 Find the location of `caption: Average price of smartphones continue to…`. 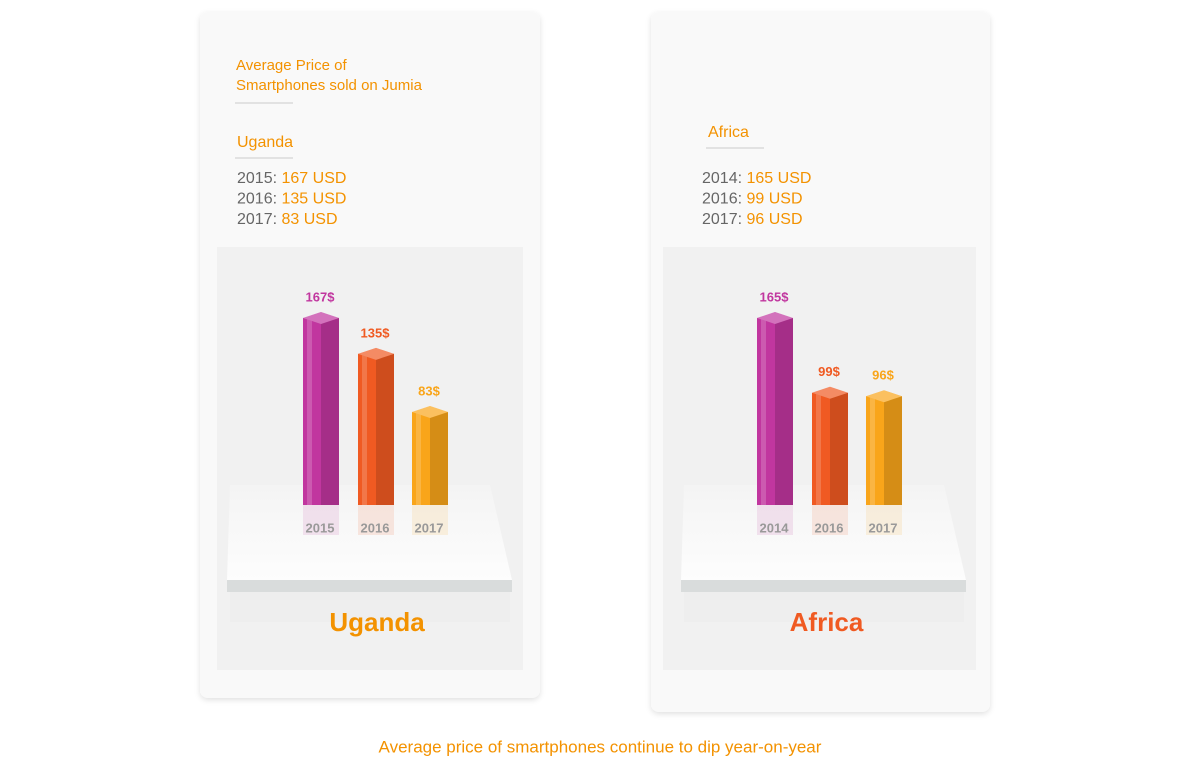

caption: Average price of smartphones continue to… is located at coordinates (600, 746).